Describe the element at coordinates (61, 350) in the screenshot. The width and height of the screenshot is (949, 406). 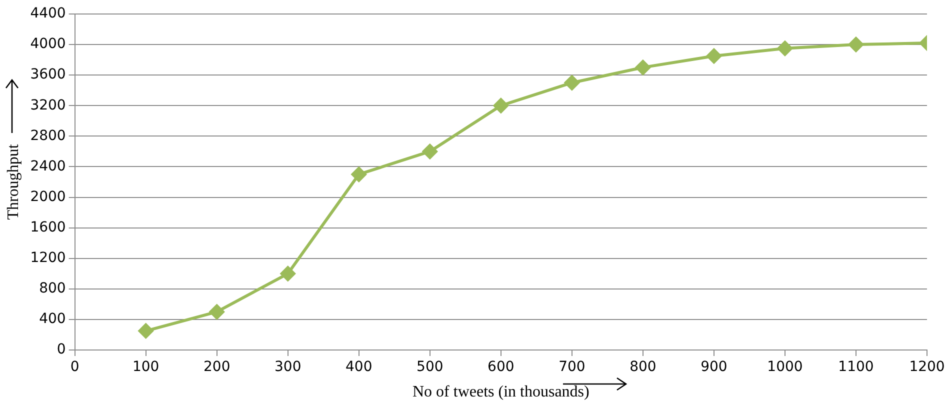
I see `y-tick-label: 0` at that location.